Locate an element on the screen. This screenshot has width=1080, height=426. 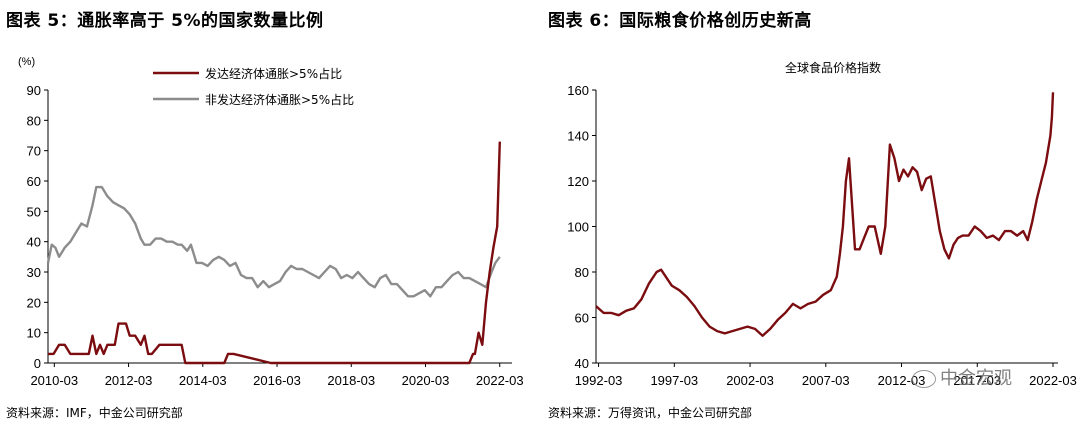
watermark: 中金宏观 is located at coordinates (962, 377).